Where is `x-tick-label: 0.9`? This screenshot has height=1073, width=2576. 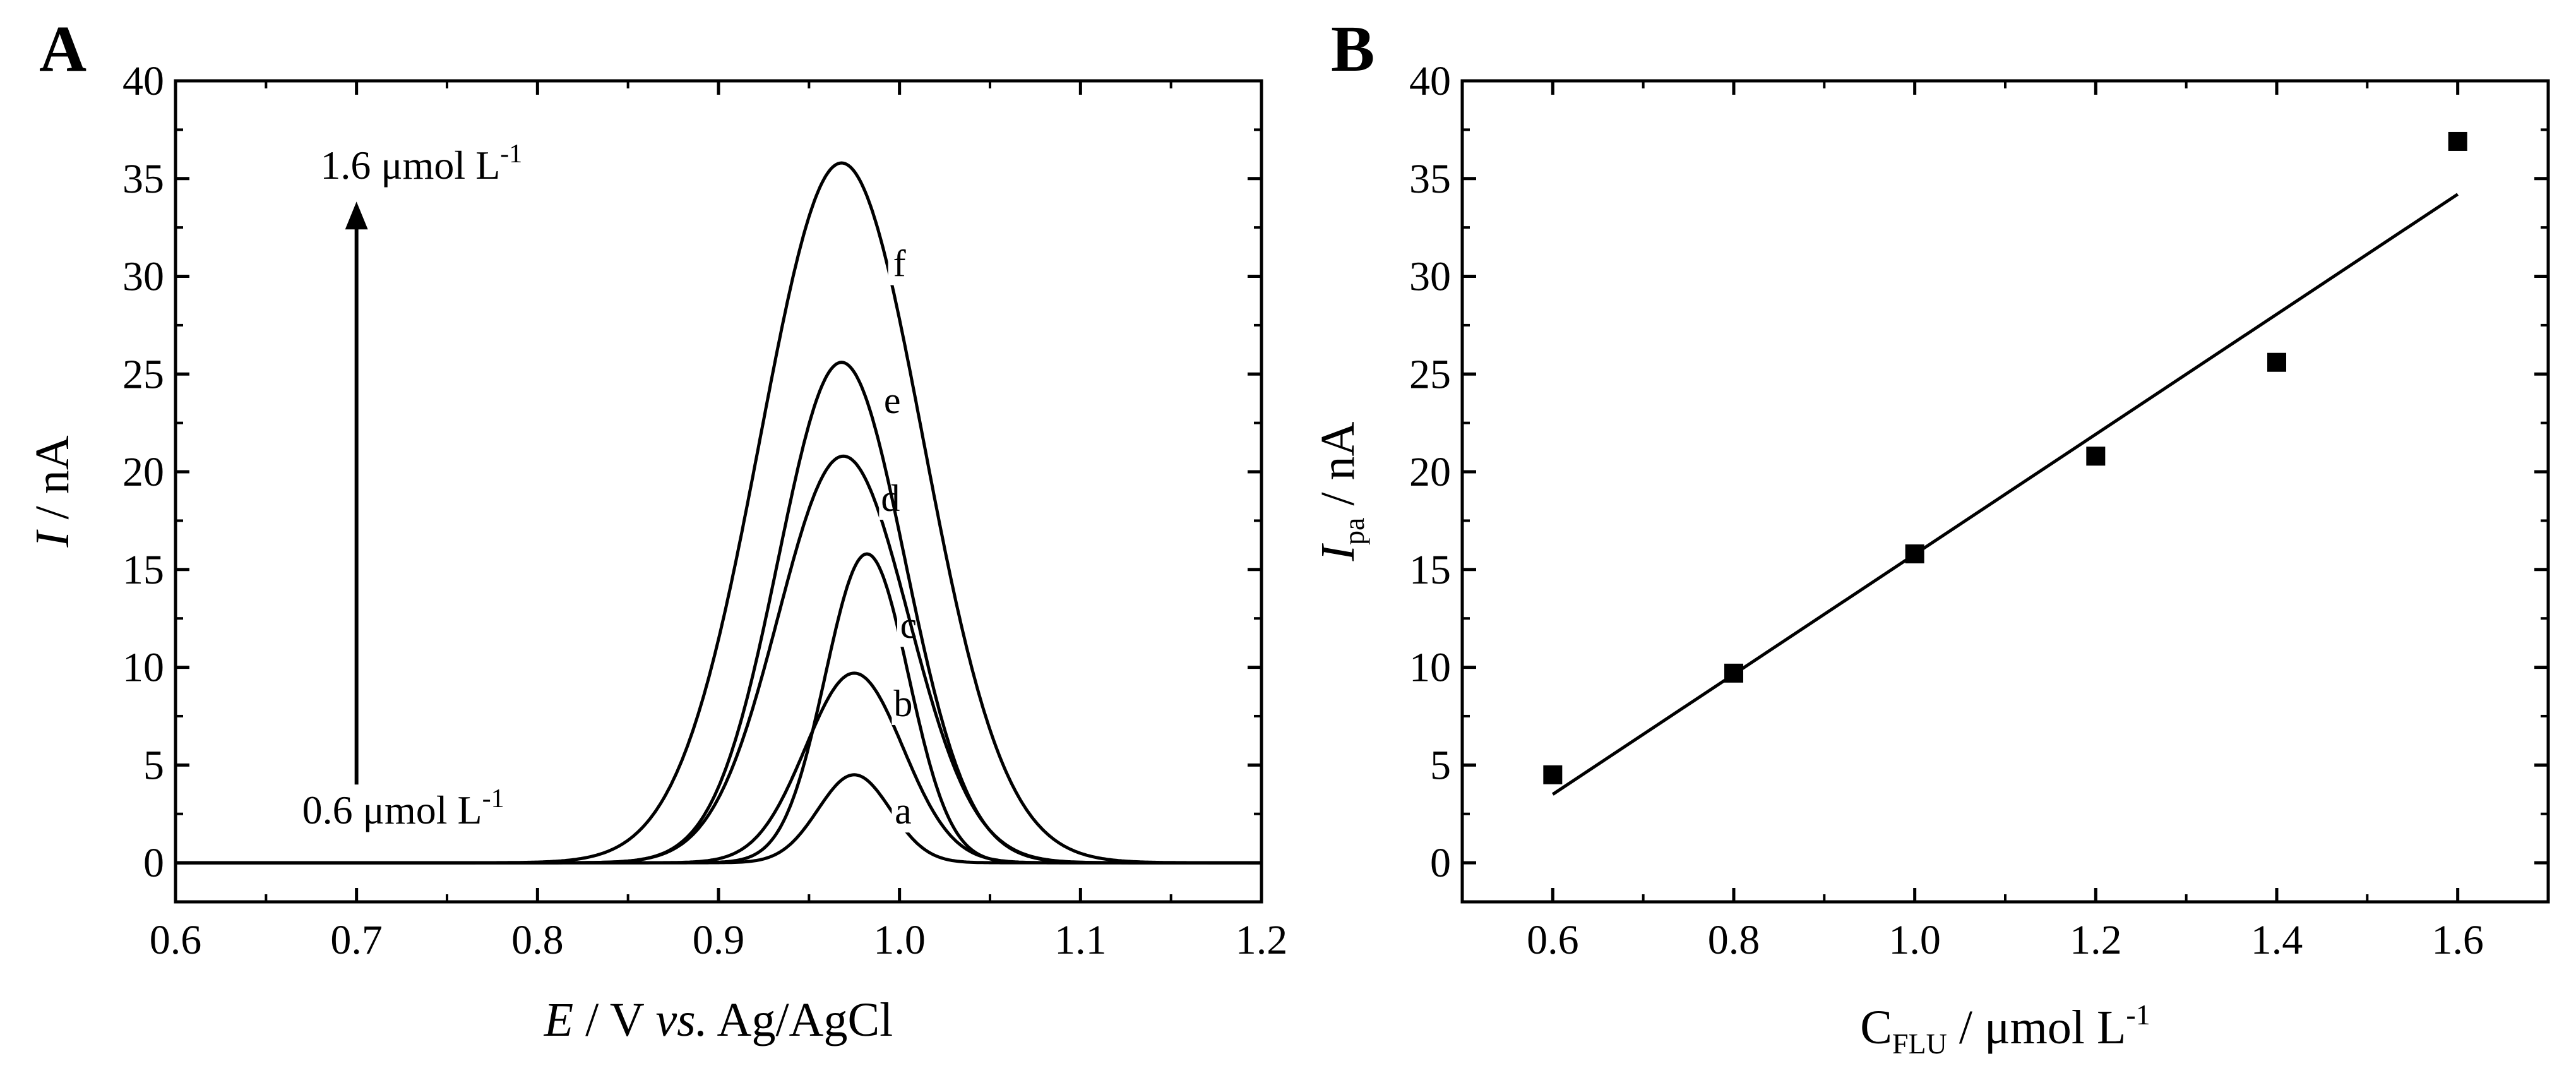
x-tick-label: 0.9 is located at coordinates (719, 940).